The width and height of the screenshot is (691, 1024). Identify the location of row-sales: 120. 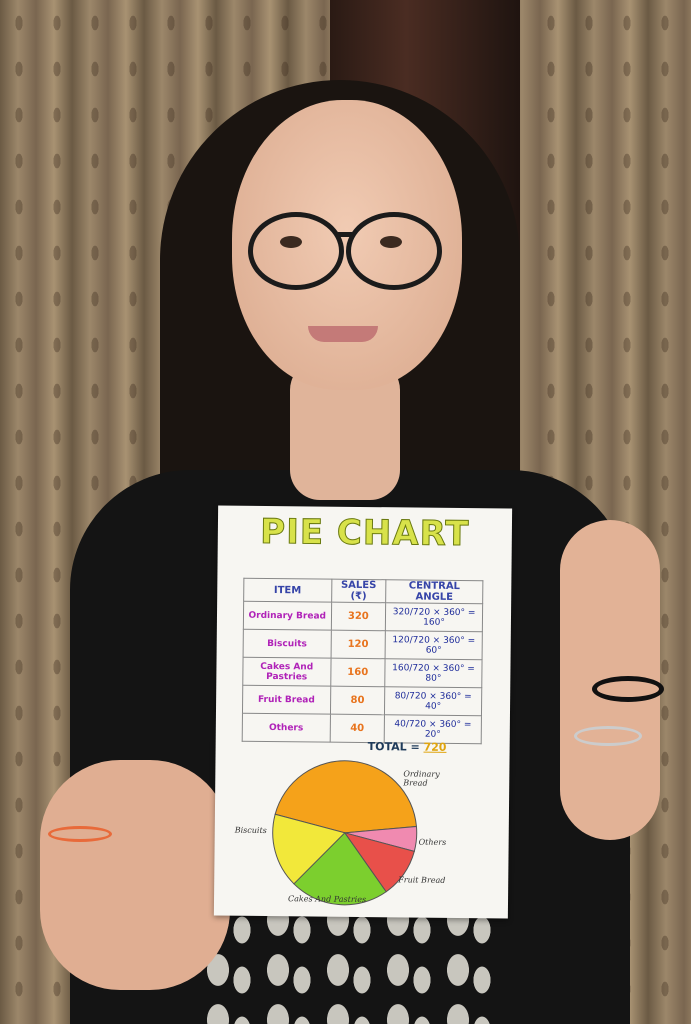
(358, 644).